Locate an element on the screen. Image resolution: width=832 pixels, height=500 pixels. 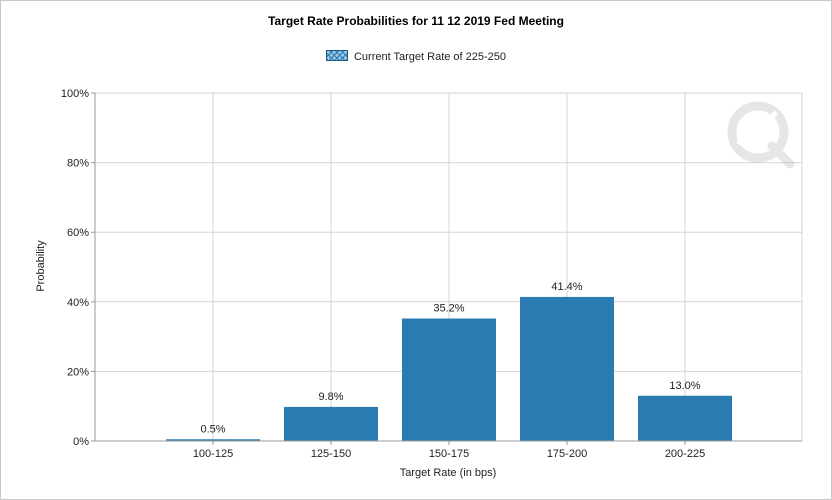
cme-q-logo-icon is located at coordinates (761, 135).